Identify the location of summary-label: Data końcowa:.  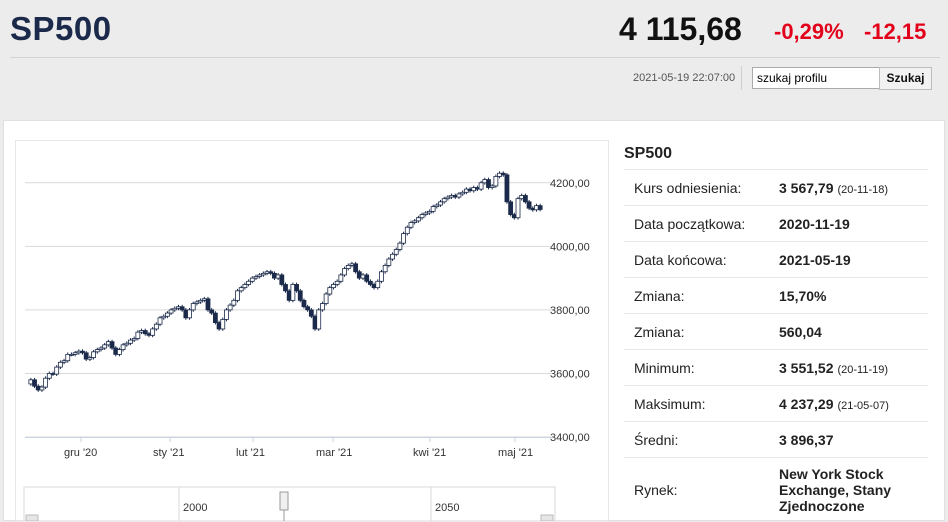
(701, 260).